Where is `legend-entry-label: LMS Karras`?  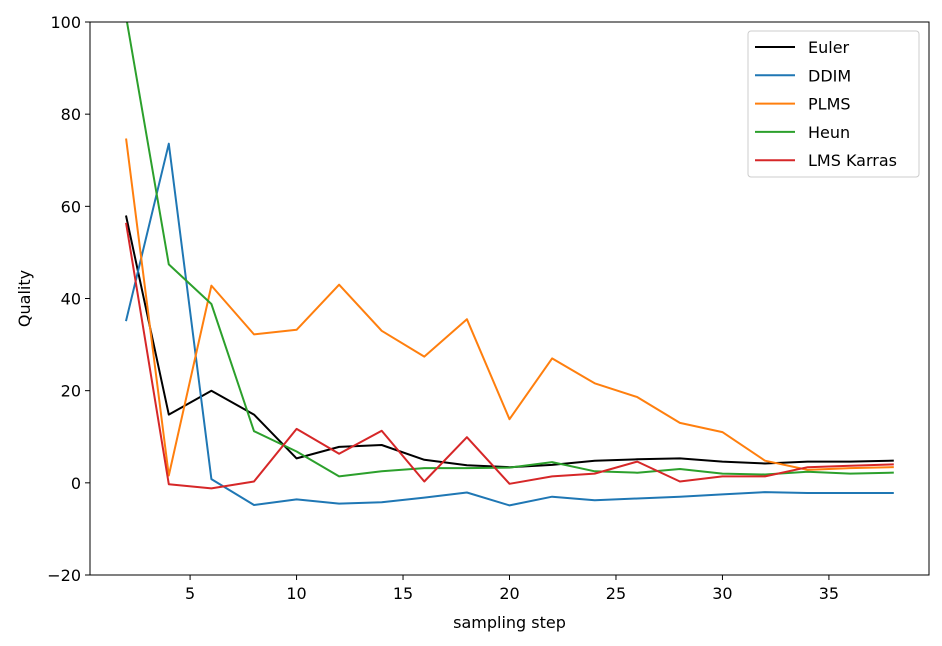
legend-entry-label: LMS Karras is located at coordinates (852, 160).